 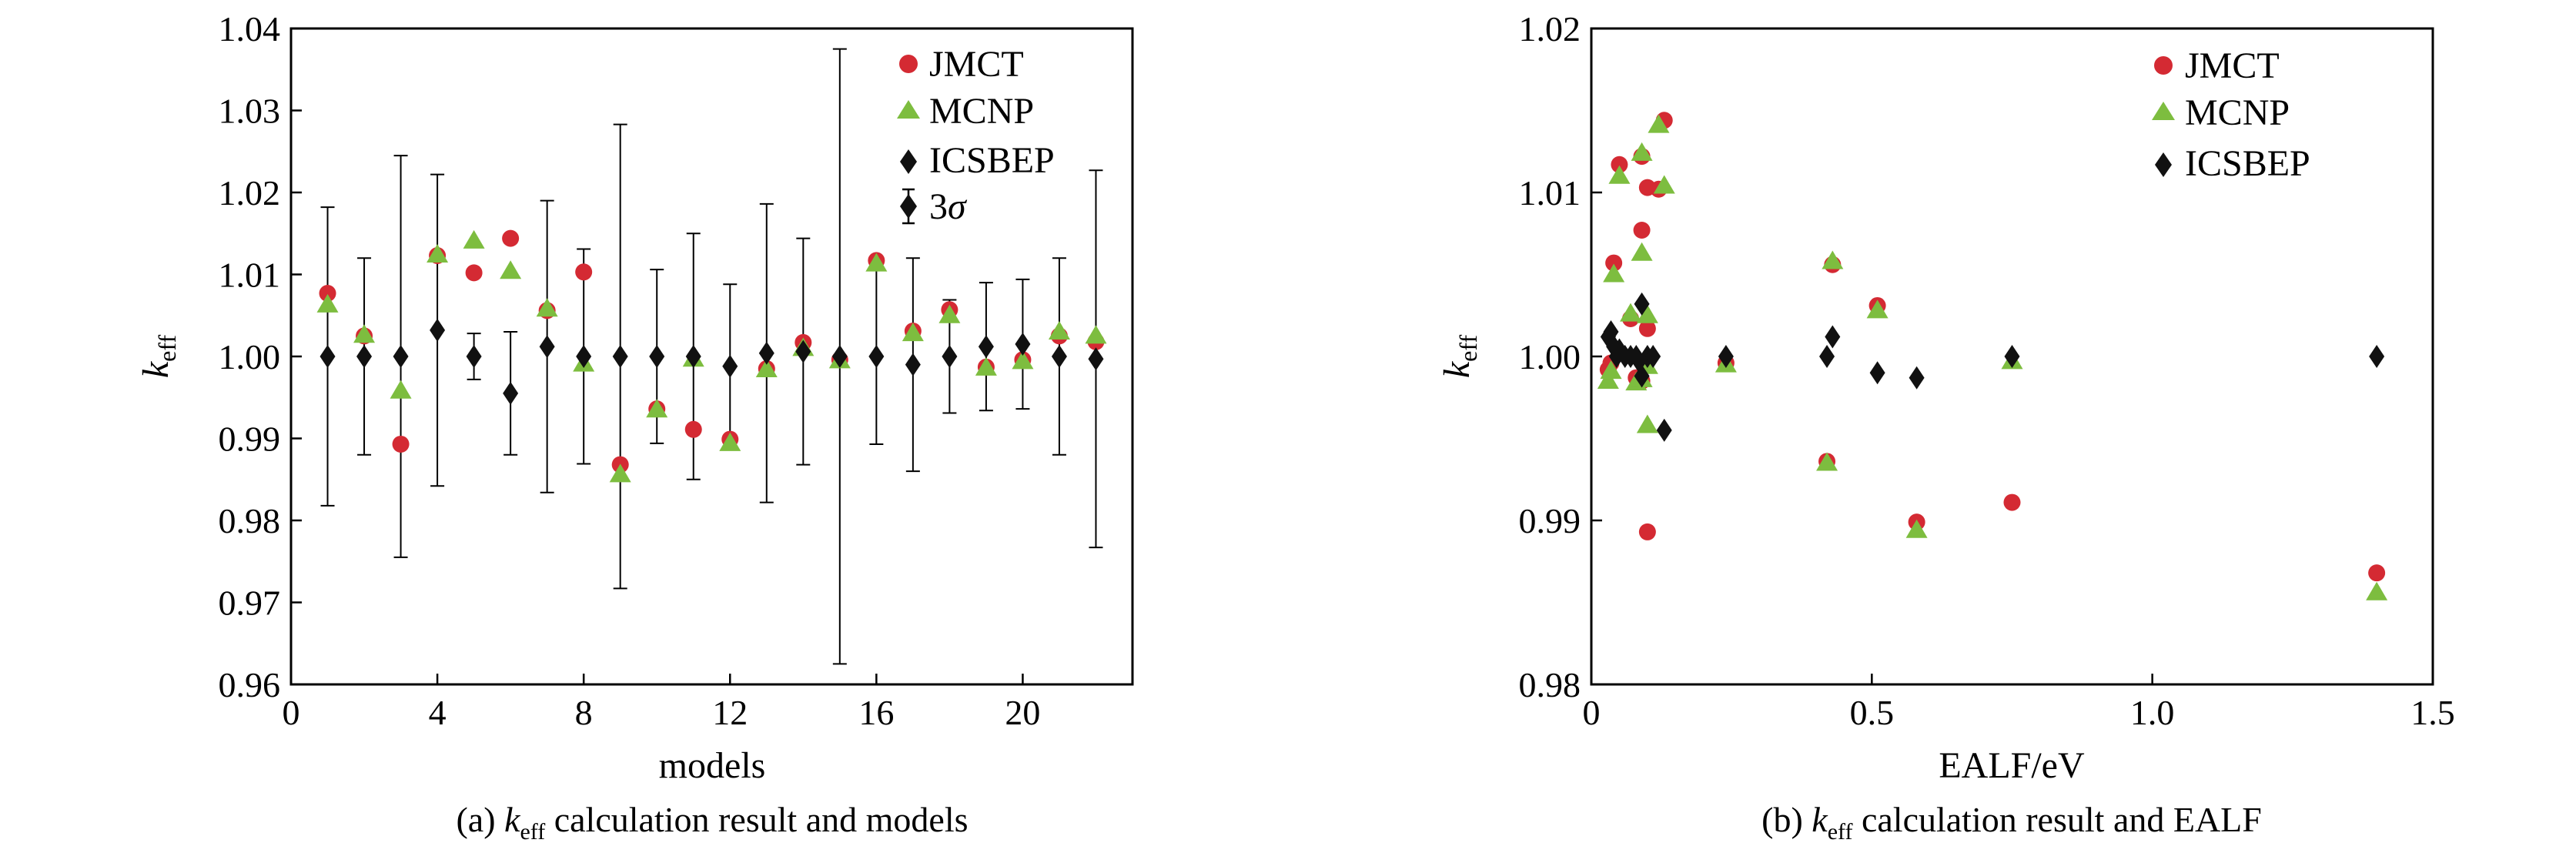 What do you see at coordinates (908, 64) in the screenshot?
I see `legend-jmct-marker` at bounding box center [908, 64].